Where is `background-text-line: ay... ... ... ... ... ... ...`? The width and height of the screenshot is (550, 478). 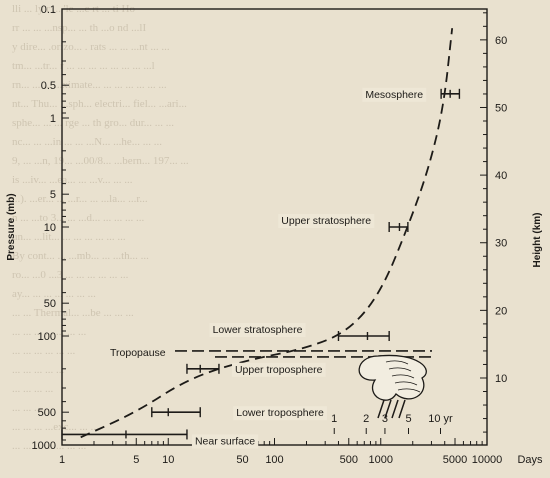
background-text-line: ay... ... ... ... ... ... ... is located at coordinates (54, 294).